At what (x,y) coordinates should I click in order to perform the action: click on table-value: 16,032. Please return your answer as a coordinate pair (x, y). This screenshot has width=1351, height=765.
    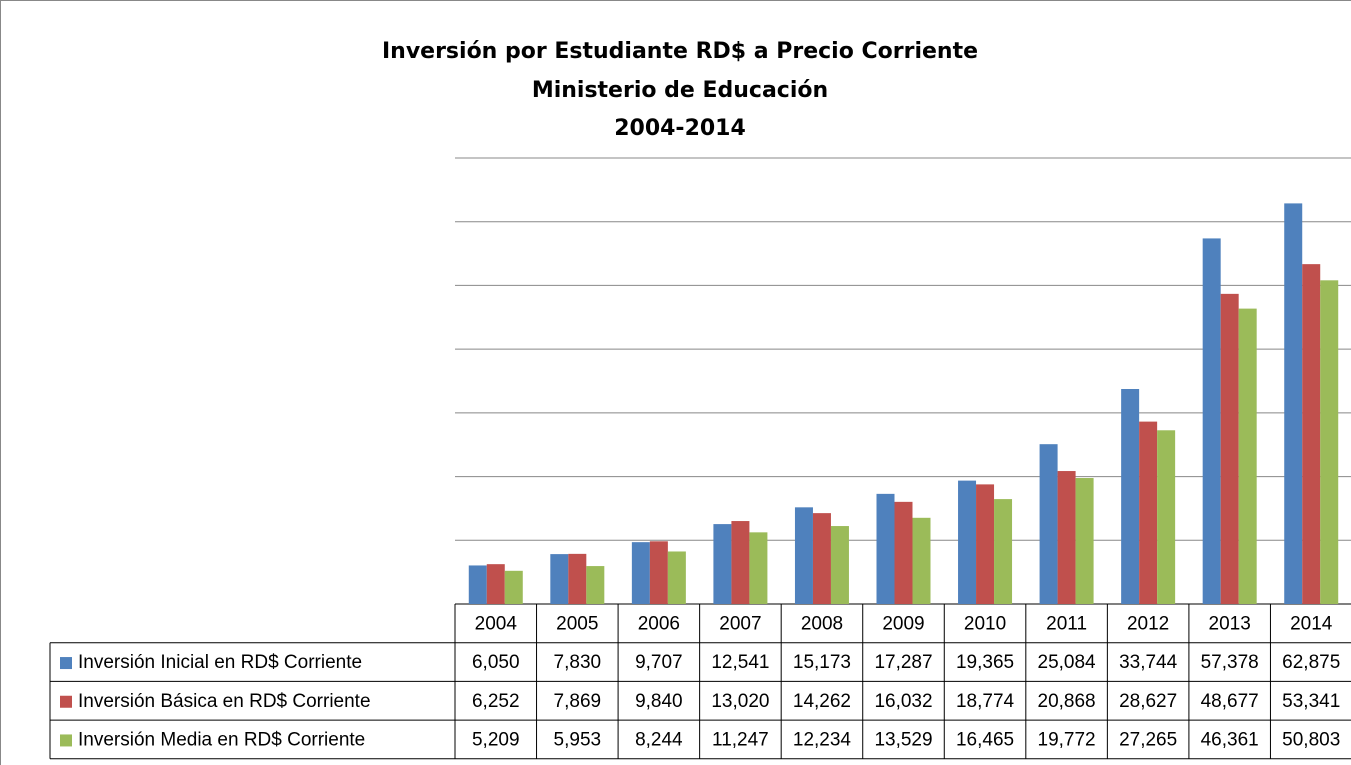
    Looking at the image, I should click on (903, 701).